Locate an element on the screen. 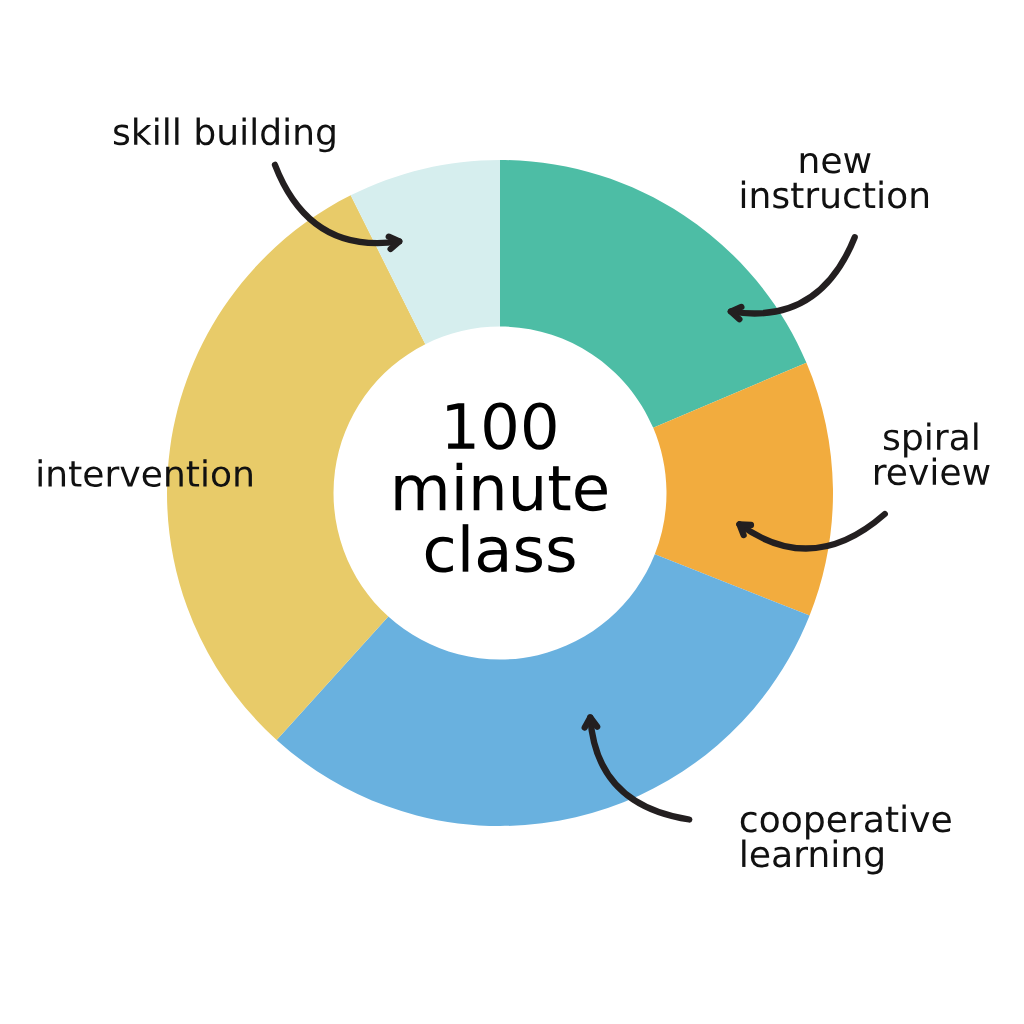 The height and width of the screenshot is (1024, 1024). slice-label: cooperative learning is located at coordinates (845, 839).